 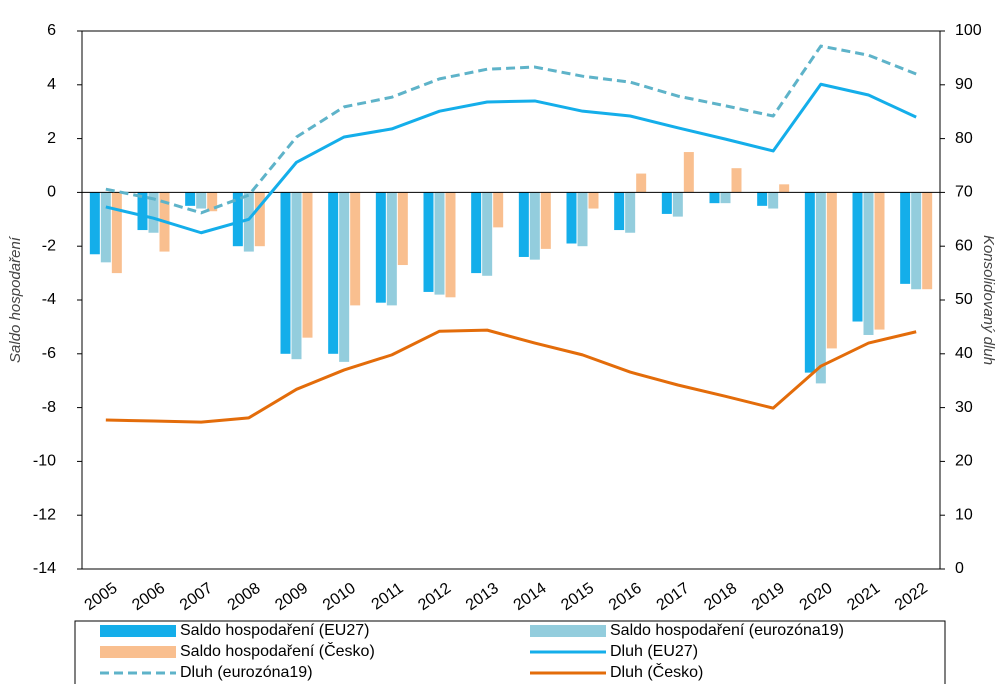 I want to click on x-tick-label: 2015, so click(x=577, y=597).